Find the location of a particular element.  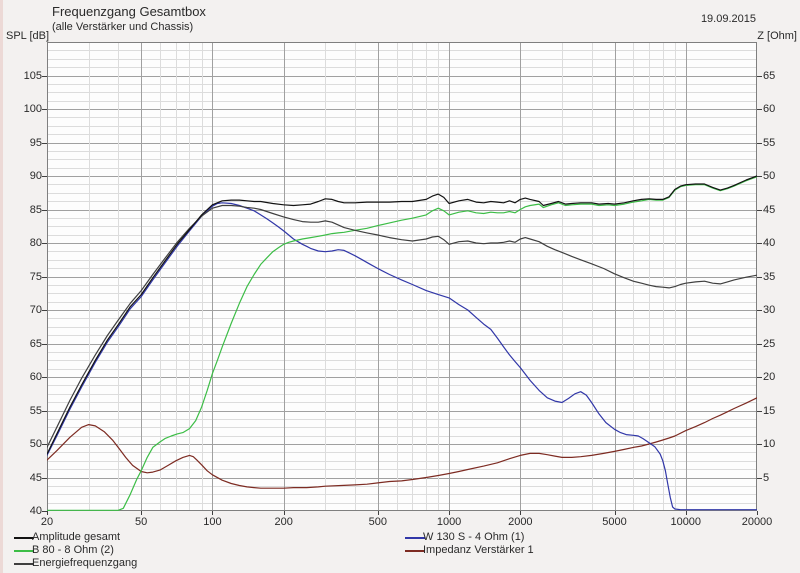

legend-label: Energiefrequenzgang is located at coordinates (85, 563).